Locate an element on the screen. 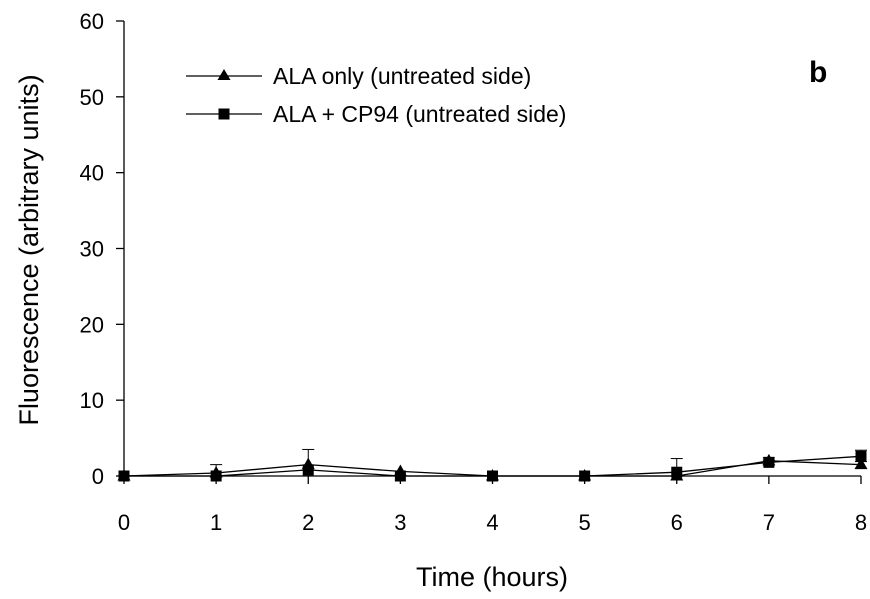 This screenshot has height=599, width=870. legend-label-ala-only: ALA only (untreated side) is located at coordinates (402, 76).